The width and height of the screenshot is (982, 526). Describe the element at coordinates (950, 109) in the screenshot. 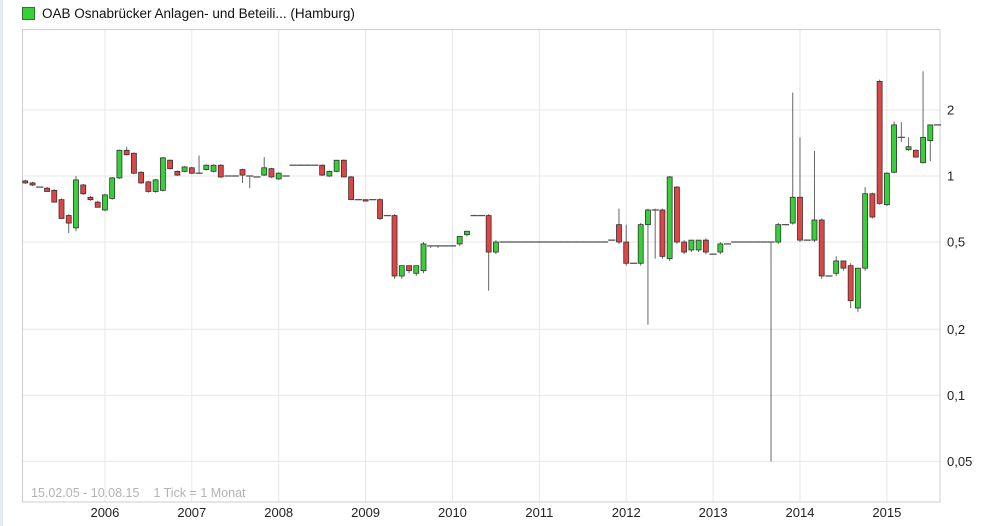

I see `y-tick-label: 2` at that location.